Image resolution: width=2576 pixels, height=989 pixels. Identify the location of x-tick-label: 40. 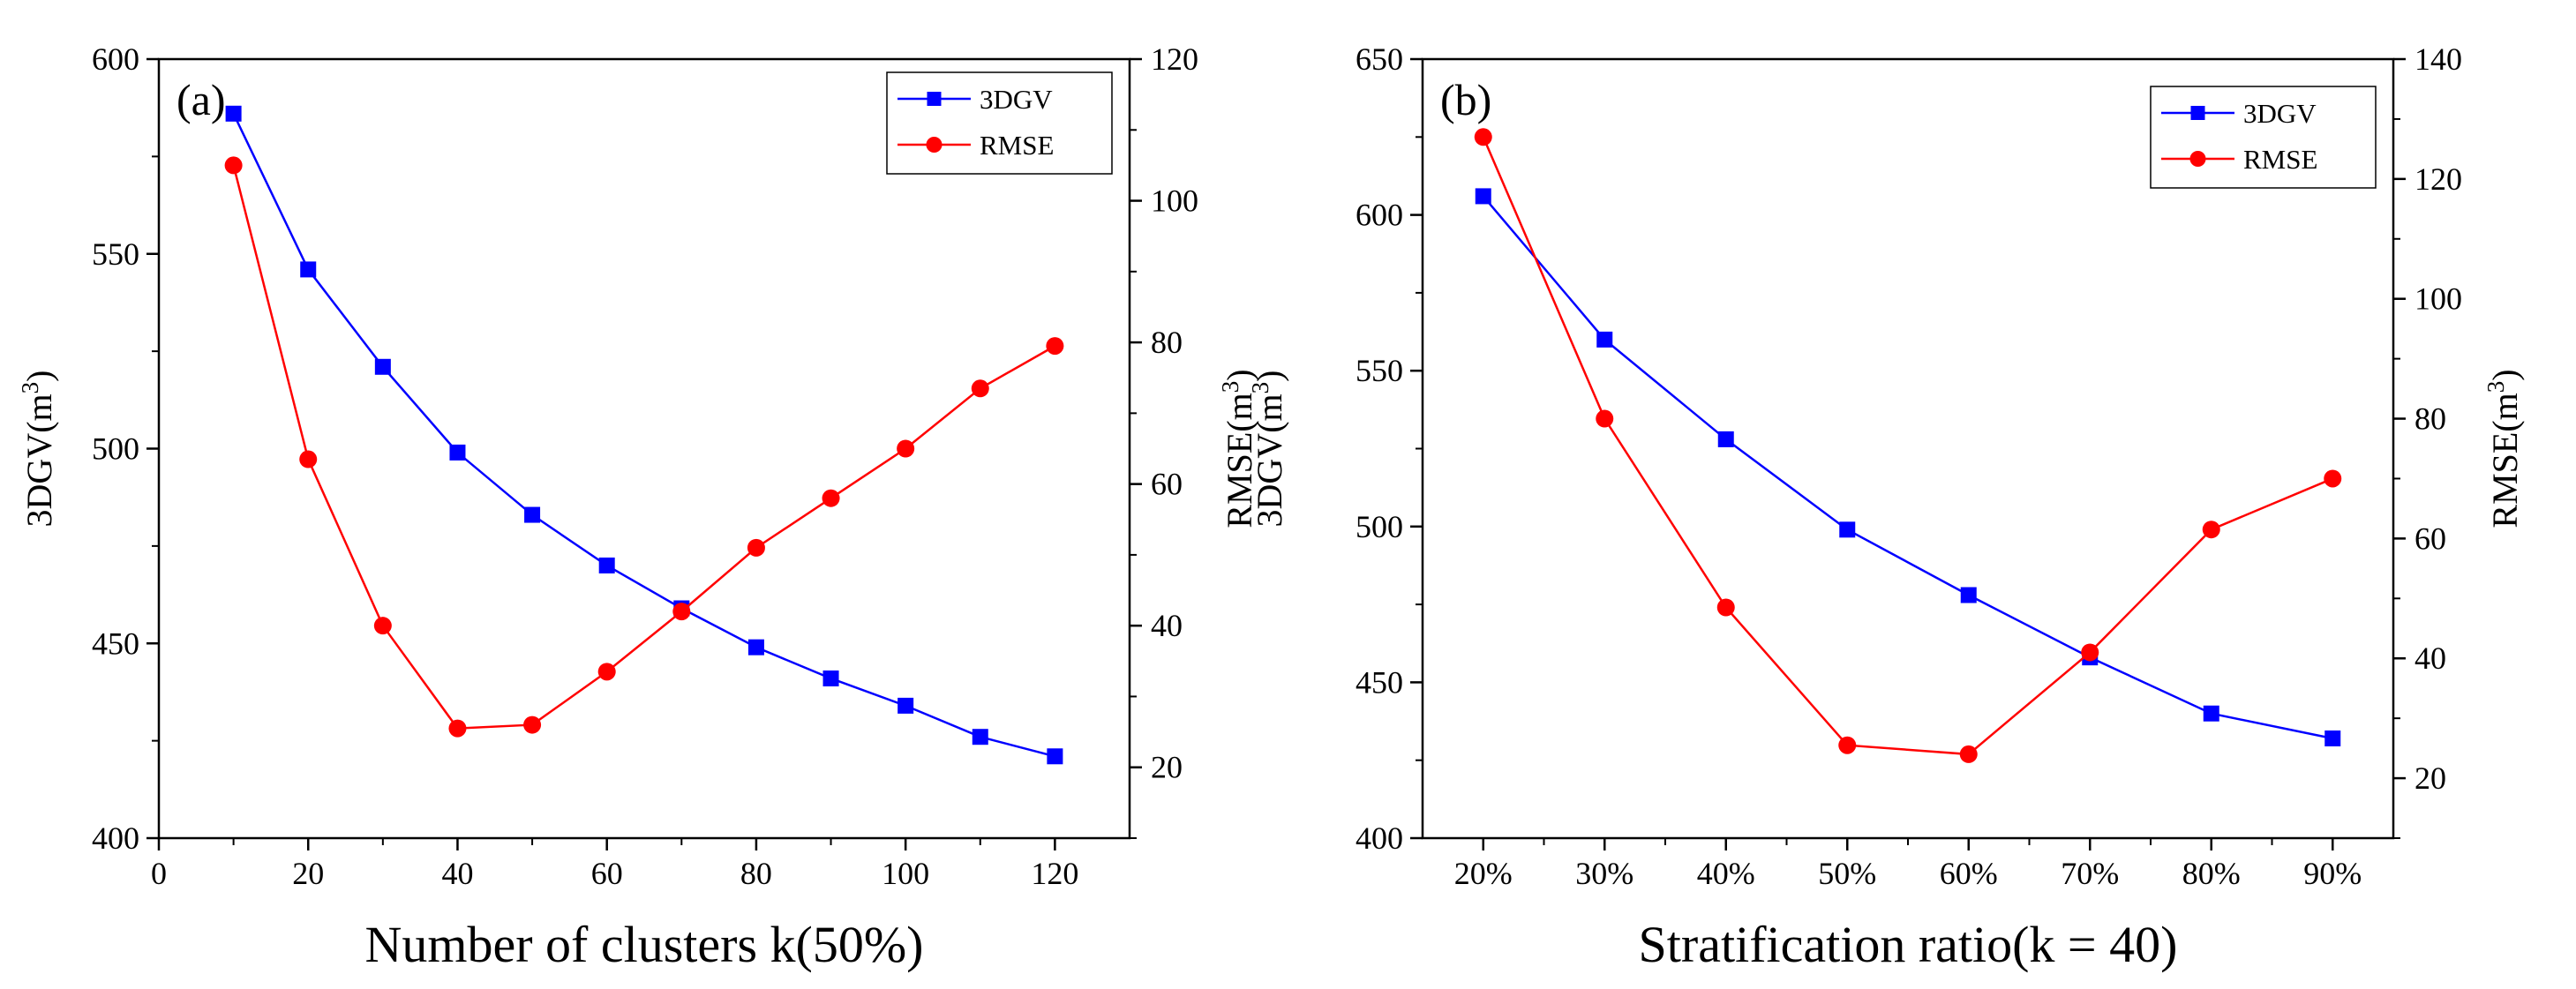
(457, 873).